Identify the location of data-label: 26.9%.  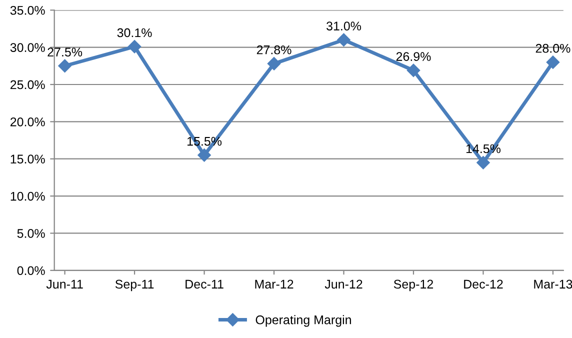
(413, 56).